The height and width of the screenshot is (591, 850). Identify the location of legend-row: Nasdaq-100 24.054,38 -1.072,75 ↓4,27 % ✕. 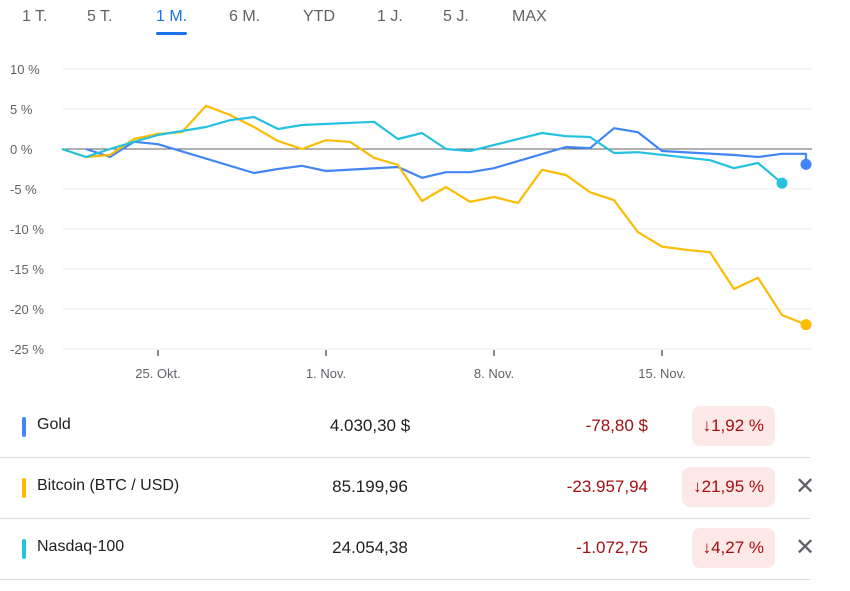
(407, 549).